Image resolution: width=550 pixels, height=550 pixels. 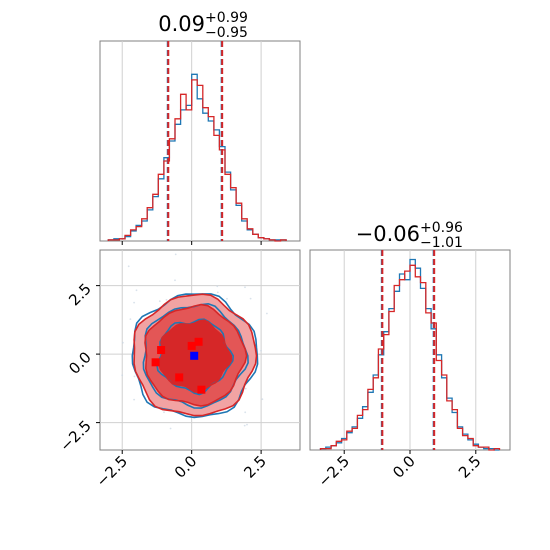 I want to click on title-marginal-x-value: 0.09, so click(x=181, y=24).